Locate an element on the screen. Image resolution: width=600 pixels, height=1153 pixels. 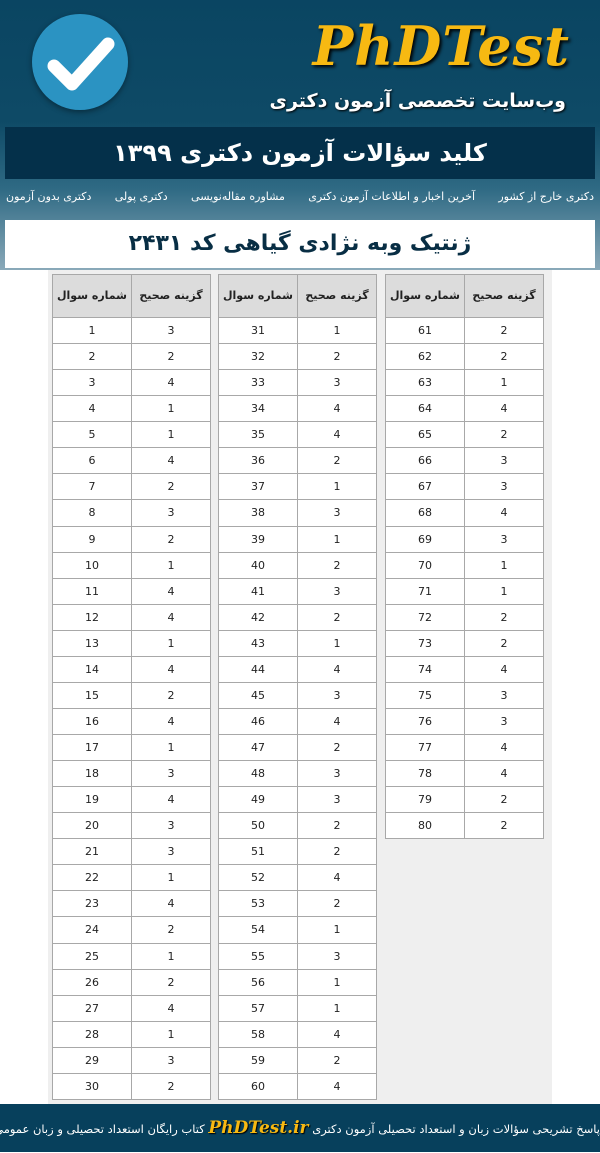
table-row: 51 2 is located at coordinates (297, 852).